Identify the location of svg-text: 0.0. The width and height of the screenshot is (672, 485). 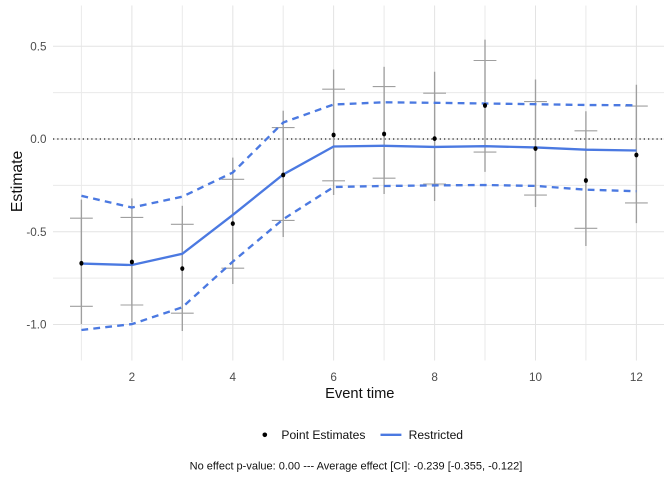
(38, 139).